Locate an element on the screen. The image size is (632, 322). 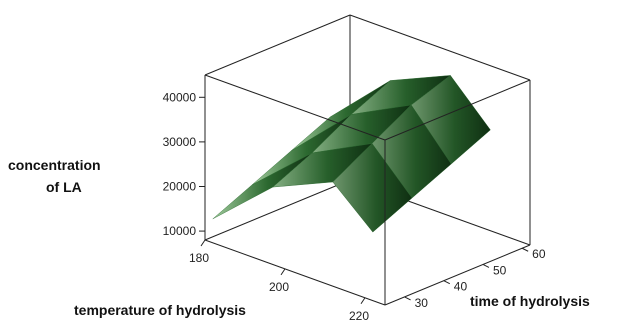
surface-patch is located at coordinates (372, 188).